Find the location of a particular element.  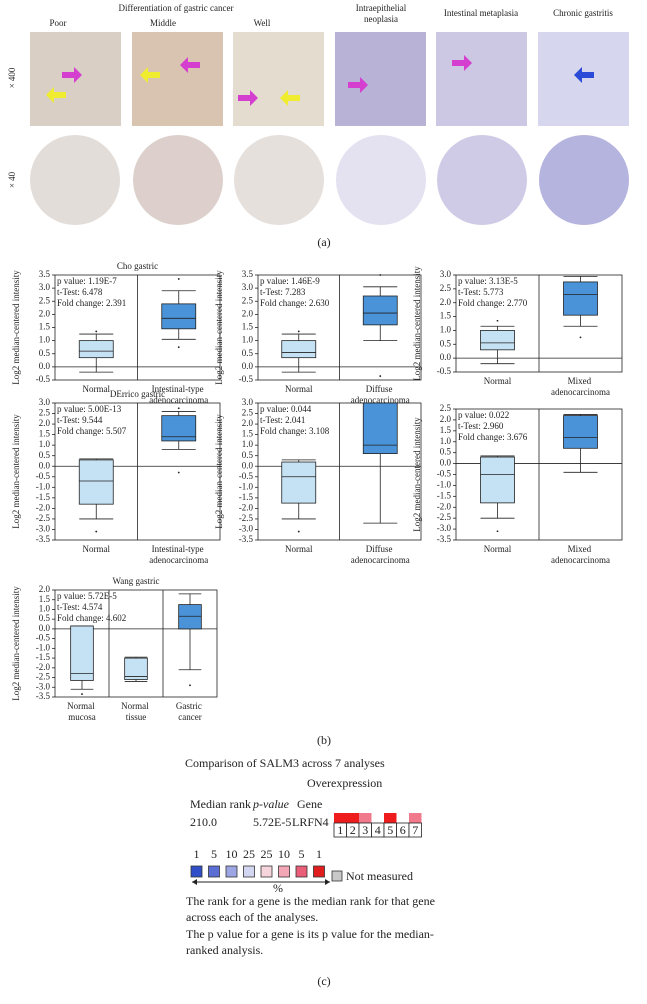

y-tick-label: 0.5 is located at coordinates (446, 343).